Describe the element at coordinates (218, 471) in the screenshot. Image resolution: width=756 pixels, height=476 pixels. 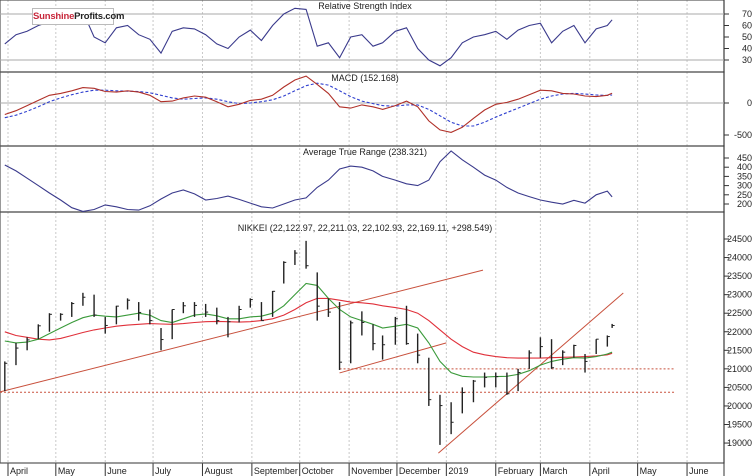
I see `x-tick-label: August` at that location.